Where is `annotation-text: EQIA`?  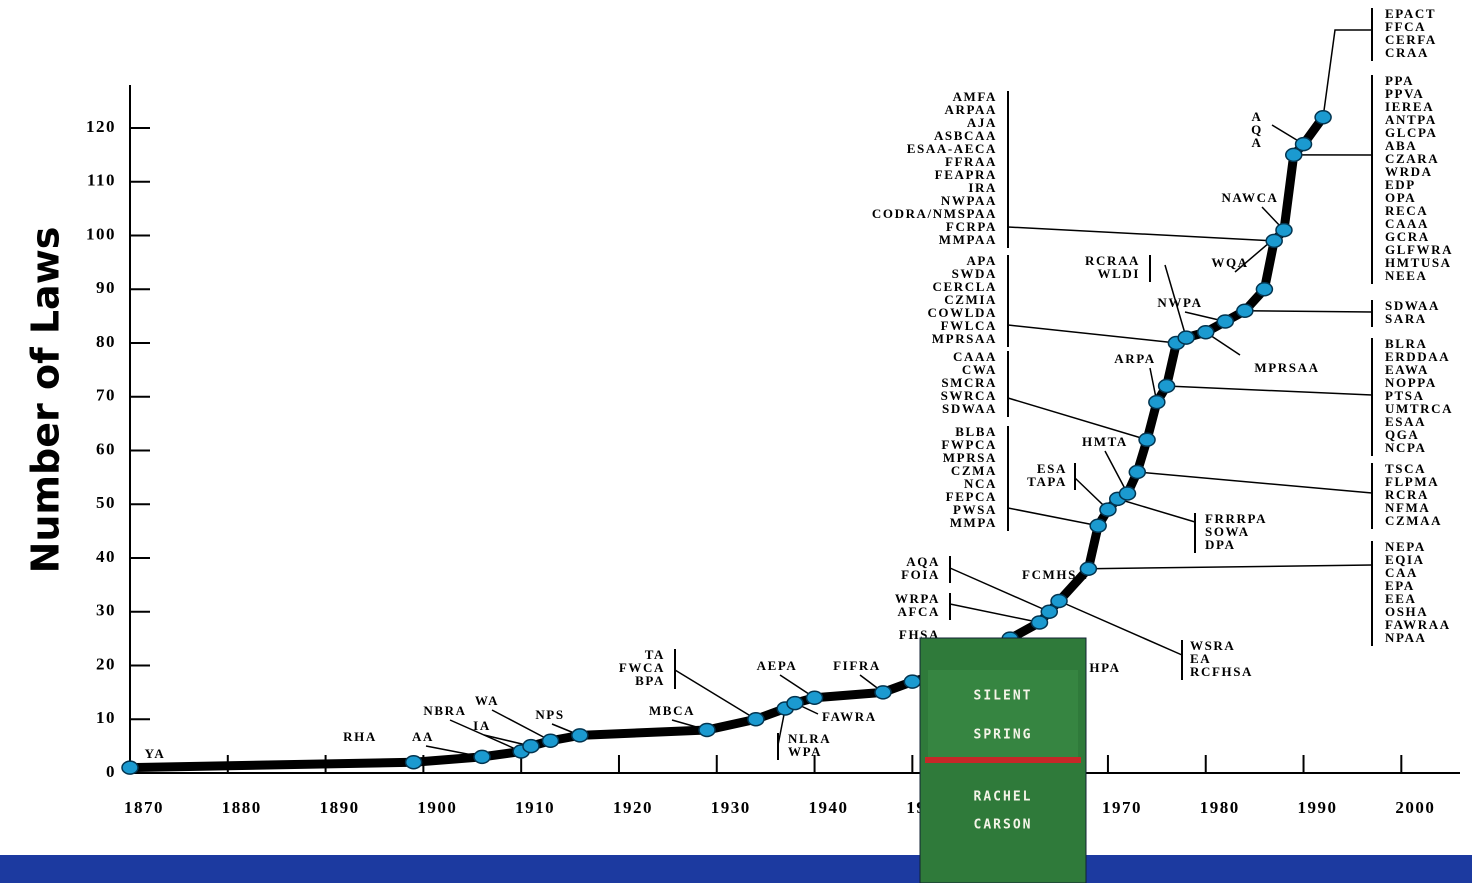
annotation-text: EQIA is located at coordinates (1405, 559).